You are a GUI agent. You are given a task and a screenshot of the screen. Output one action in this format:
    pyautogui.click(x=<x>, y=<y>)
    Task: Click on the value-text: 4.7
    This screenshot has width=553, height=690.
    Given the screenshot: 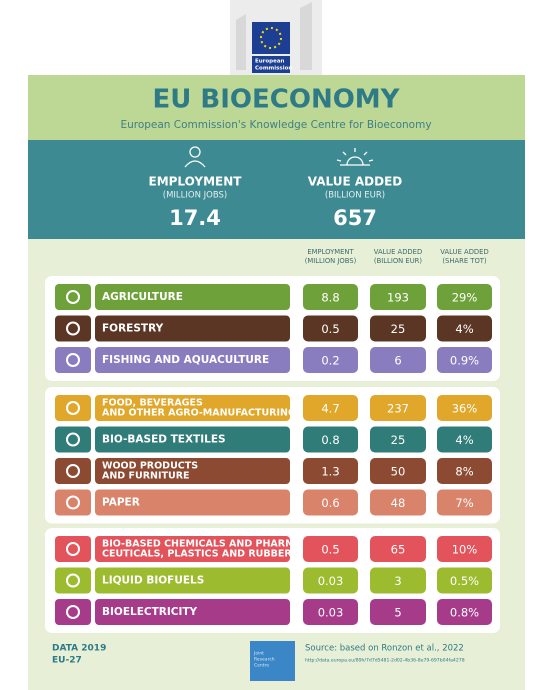 What is the action you would take?
    pyautogui.click(x=330, y=409)
    